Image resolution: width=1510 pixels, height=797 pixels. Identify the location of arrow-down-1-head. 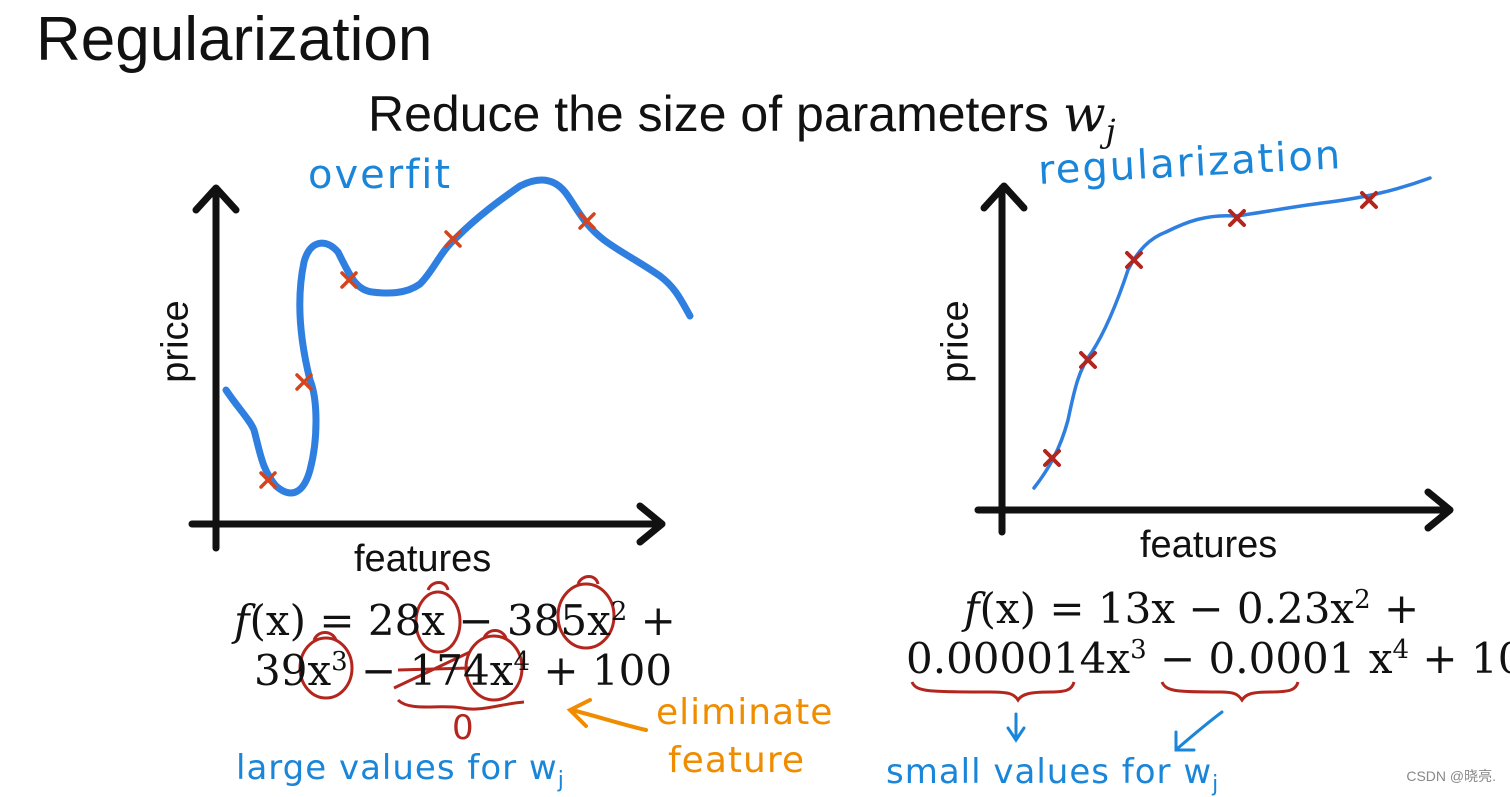
(1016, 734).